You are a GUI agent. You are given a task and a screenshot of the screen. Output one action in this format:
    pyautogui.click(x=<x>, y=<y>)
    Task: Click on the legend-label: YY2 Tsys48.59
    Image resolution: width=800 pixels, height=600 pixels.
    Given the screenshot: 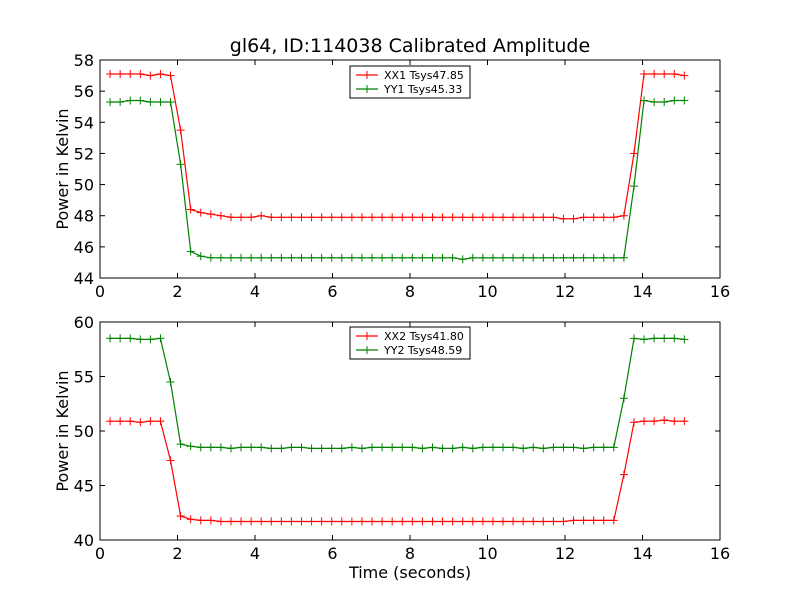 What is the action you would take?
    pyautogui.click(x=422, y=350)
    